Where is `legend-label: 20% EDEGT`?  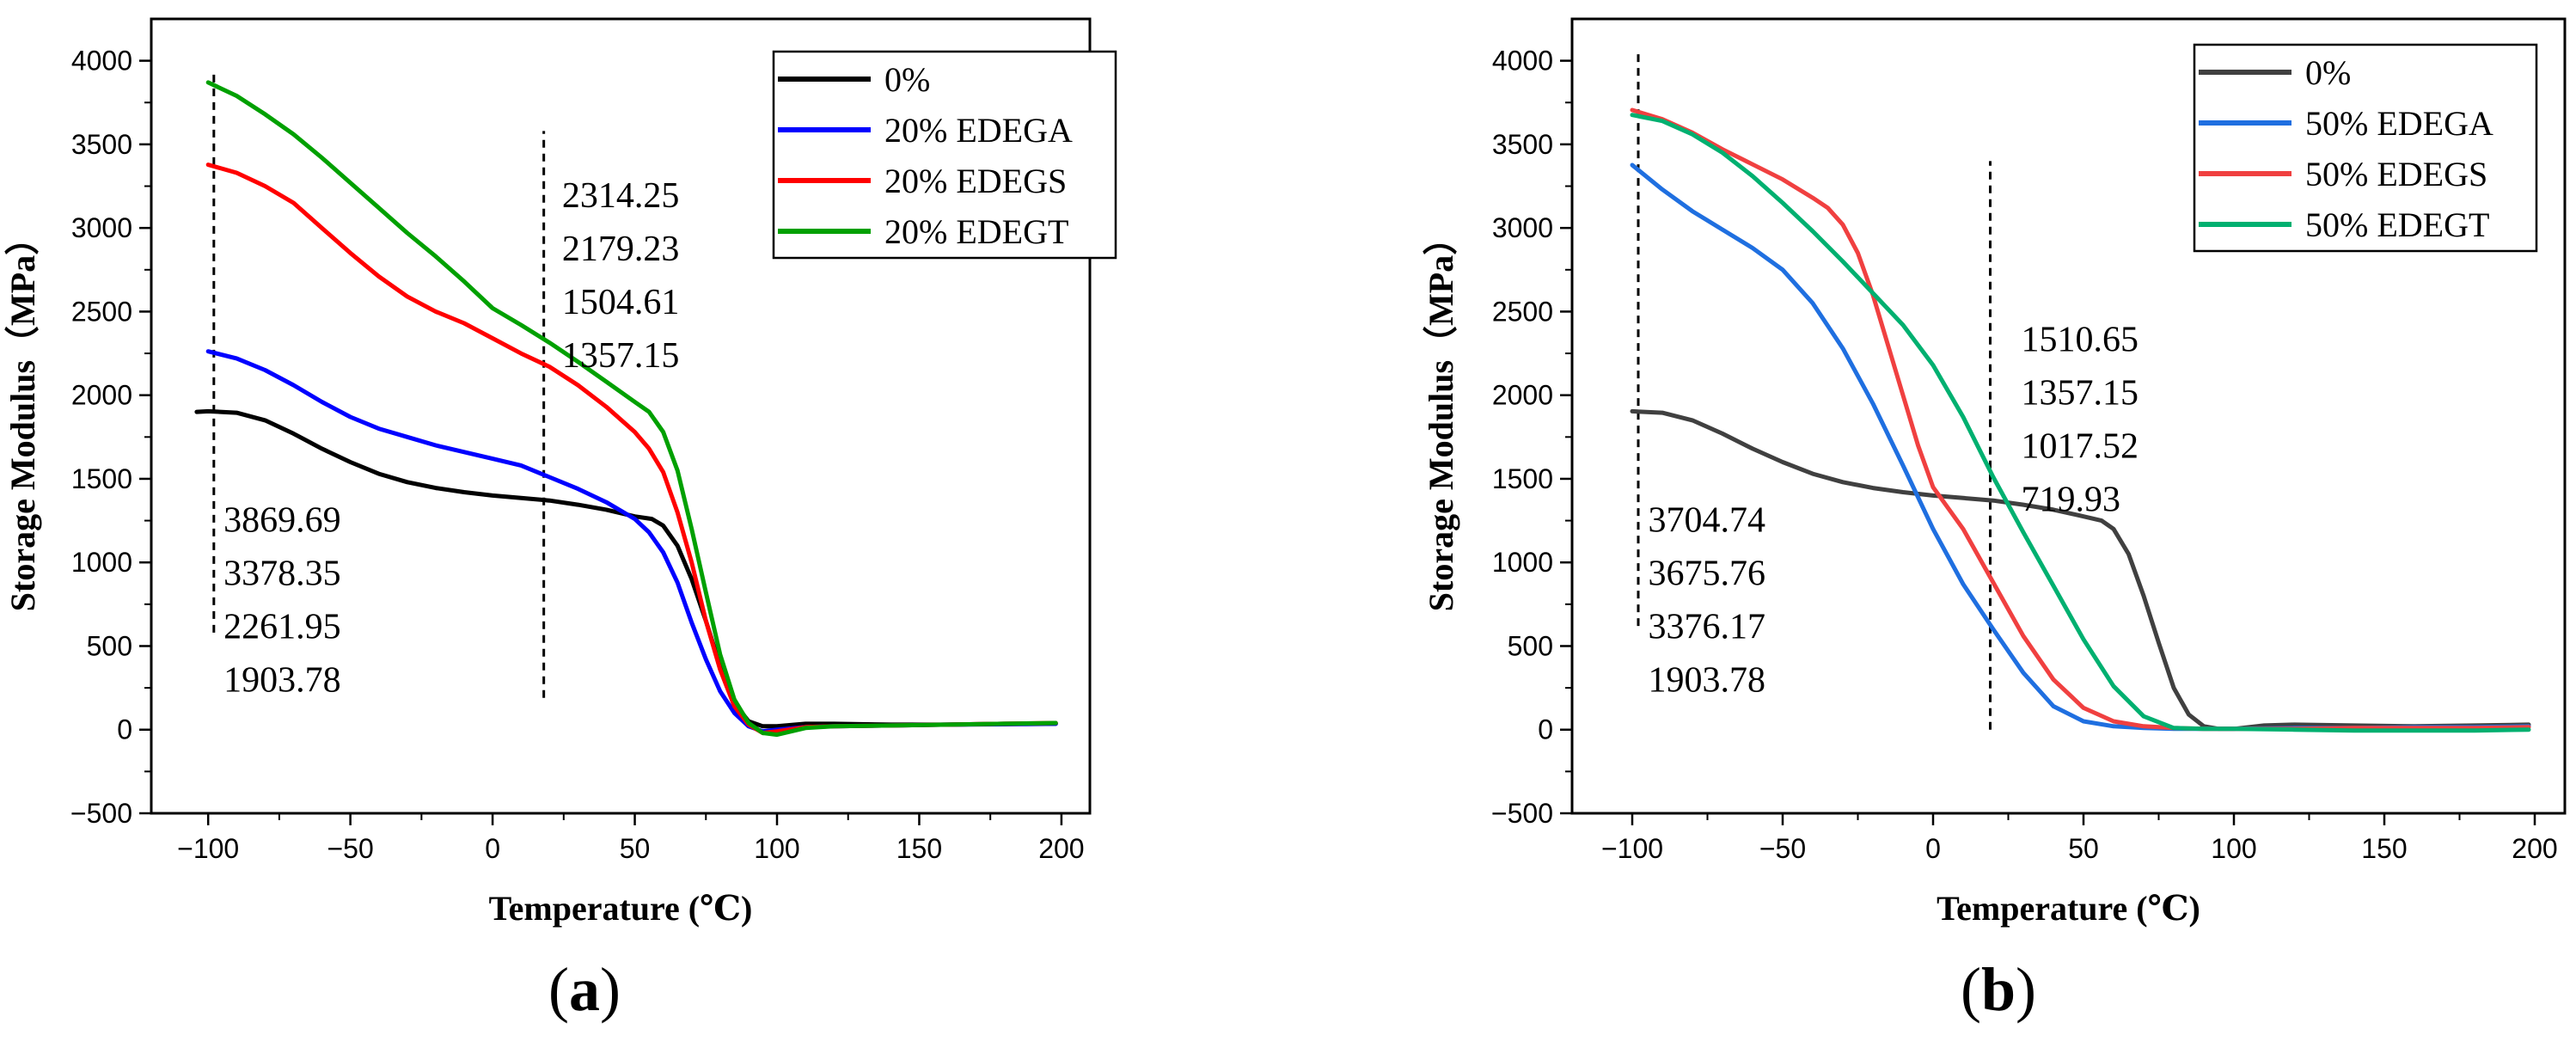
legend-label: 20% EDEGT is located at coordinates (976, 231).